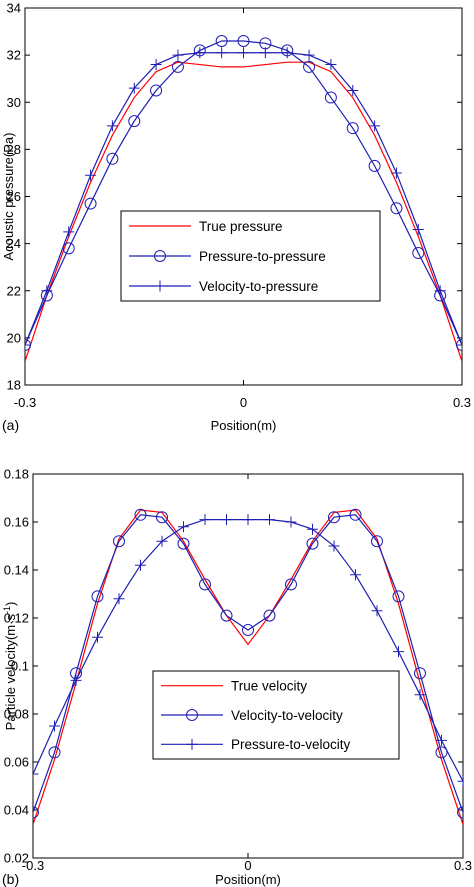 The image size is (474, 887). I want to click on legend-item: Velocity-to-velocity, so click(252, 715).